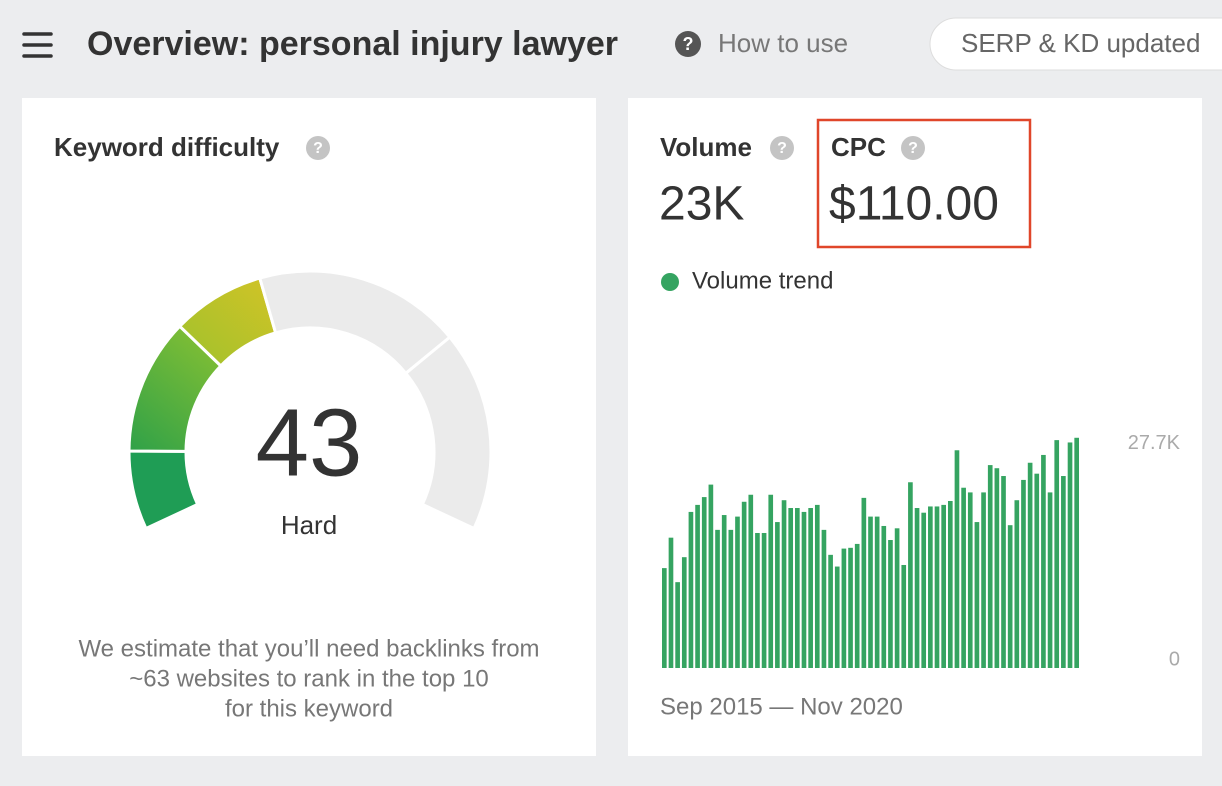 This screenshot has height=786, width=1222. I want to click on highlight-box, so click(924, 183).